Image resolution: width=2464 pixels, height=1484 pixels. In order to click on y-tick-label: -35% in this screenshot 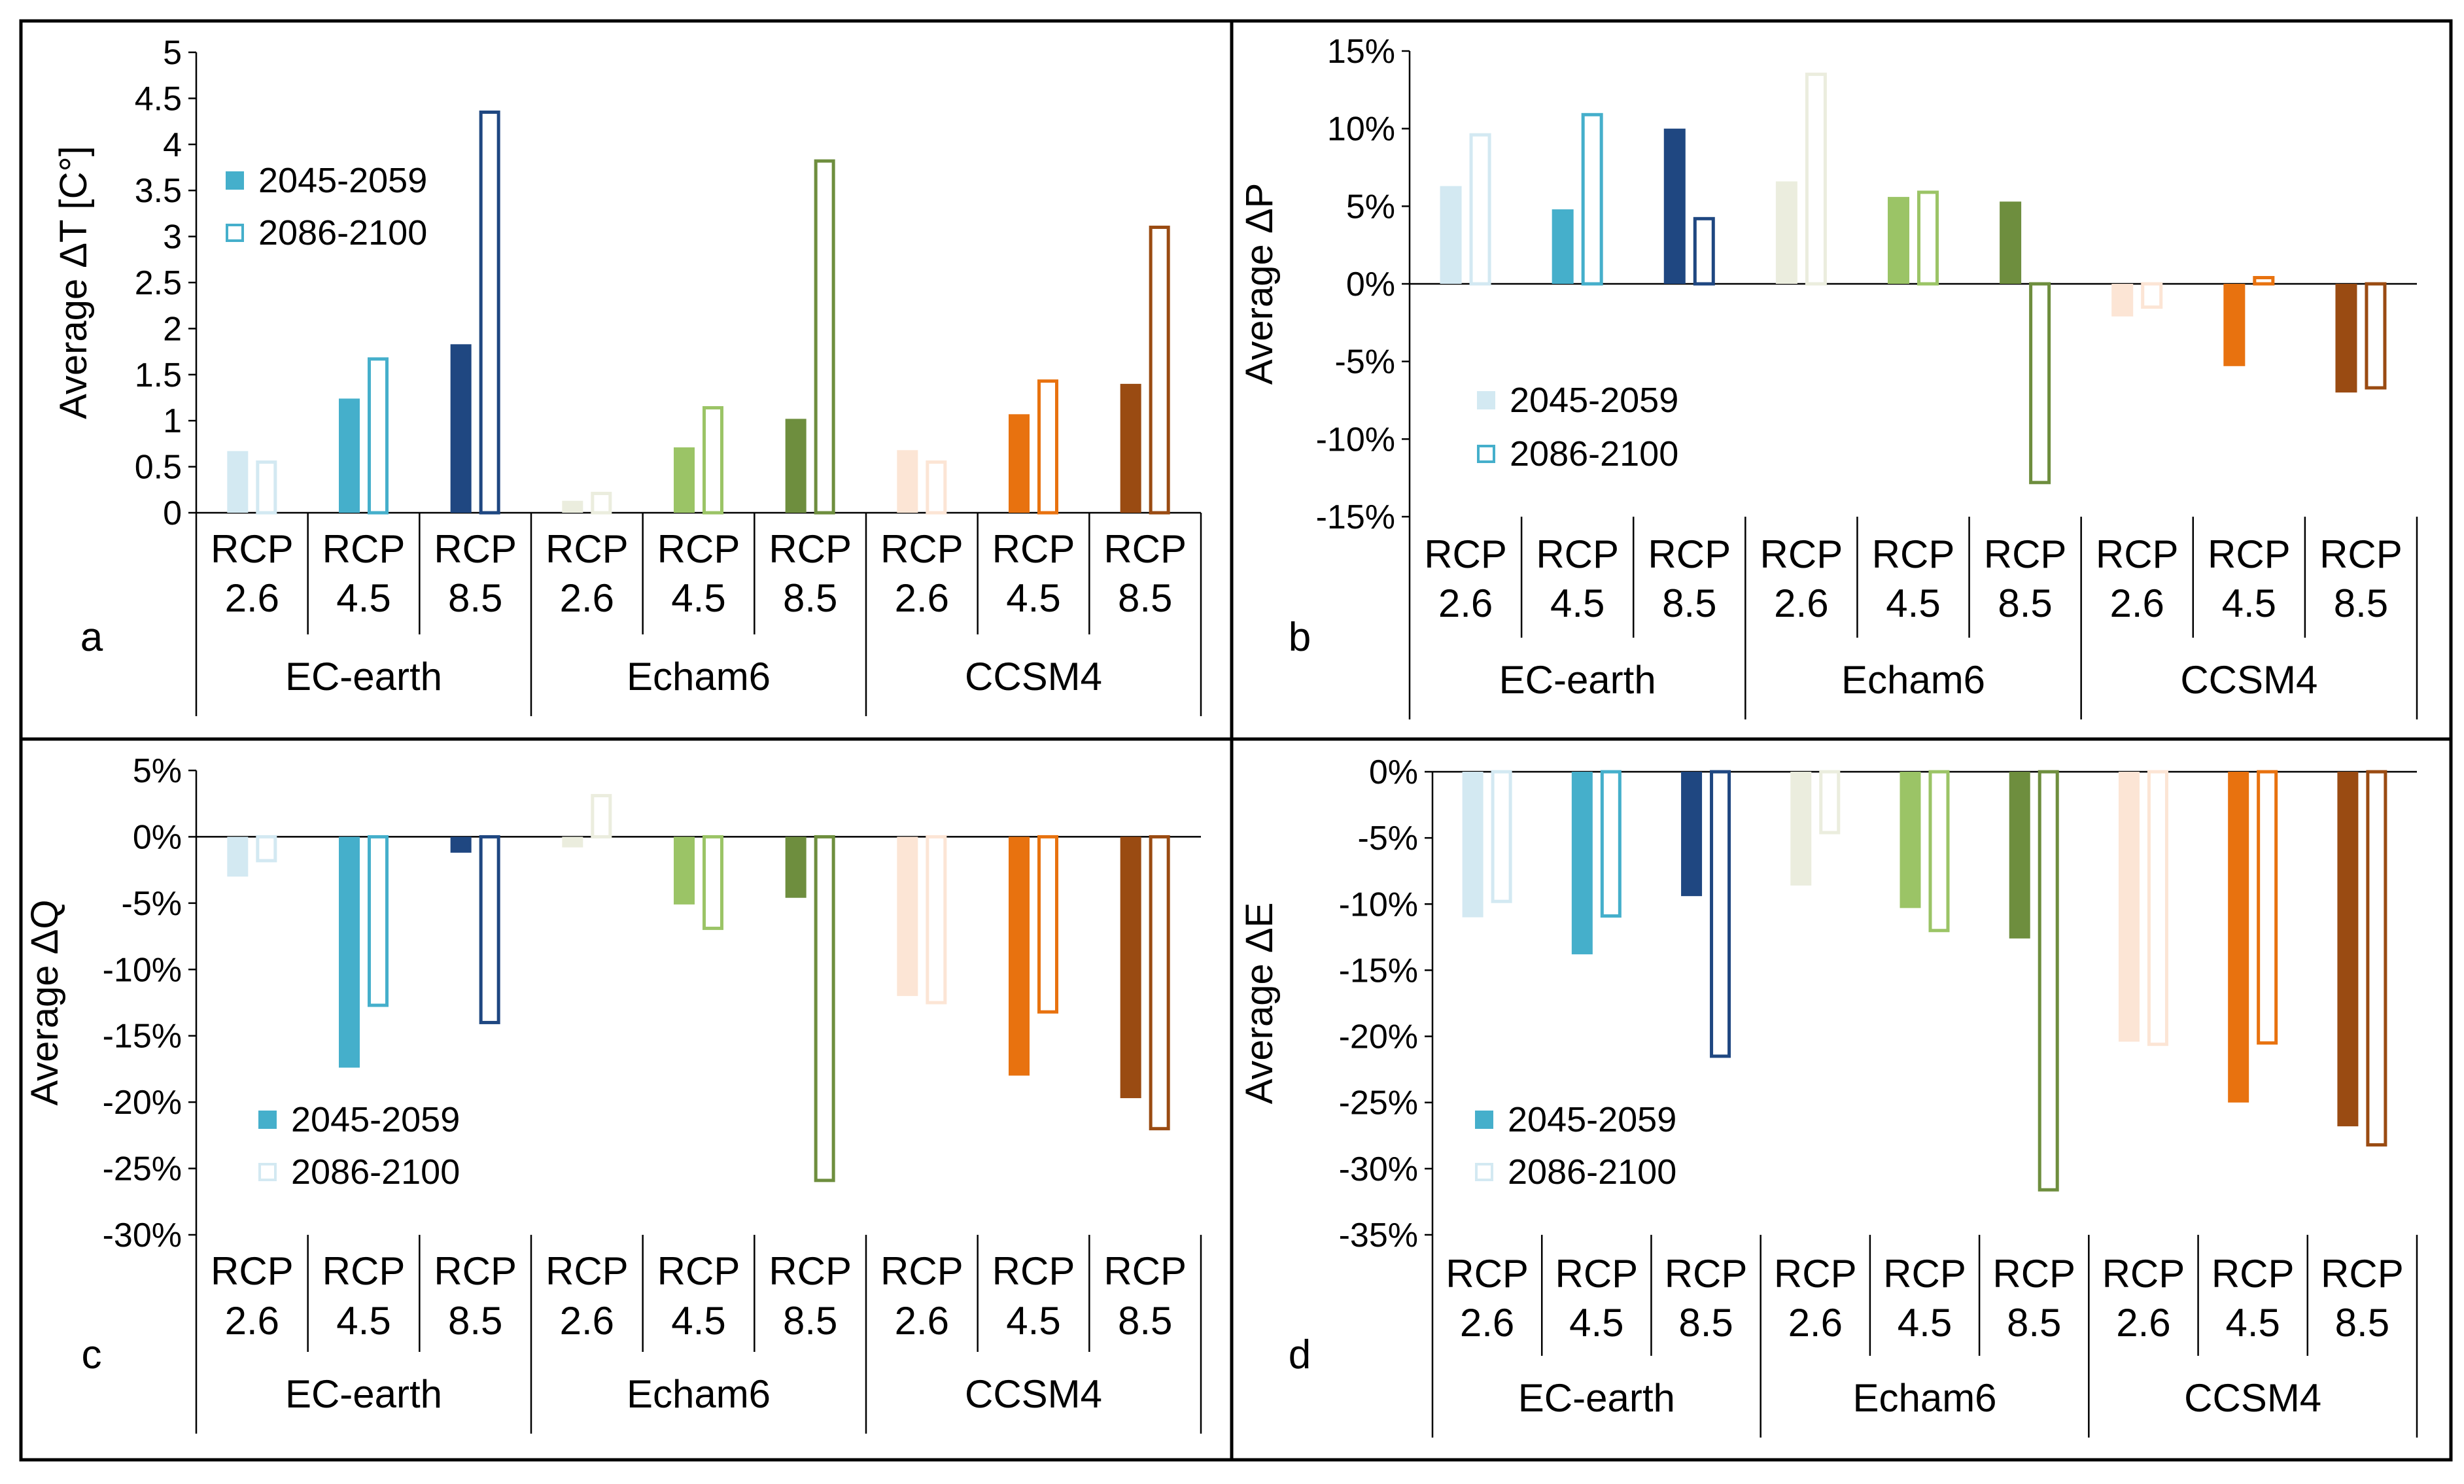, I will do `click(1379, 1235)`.